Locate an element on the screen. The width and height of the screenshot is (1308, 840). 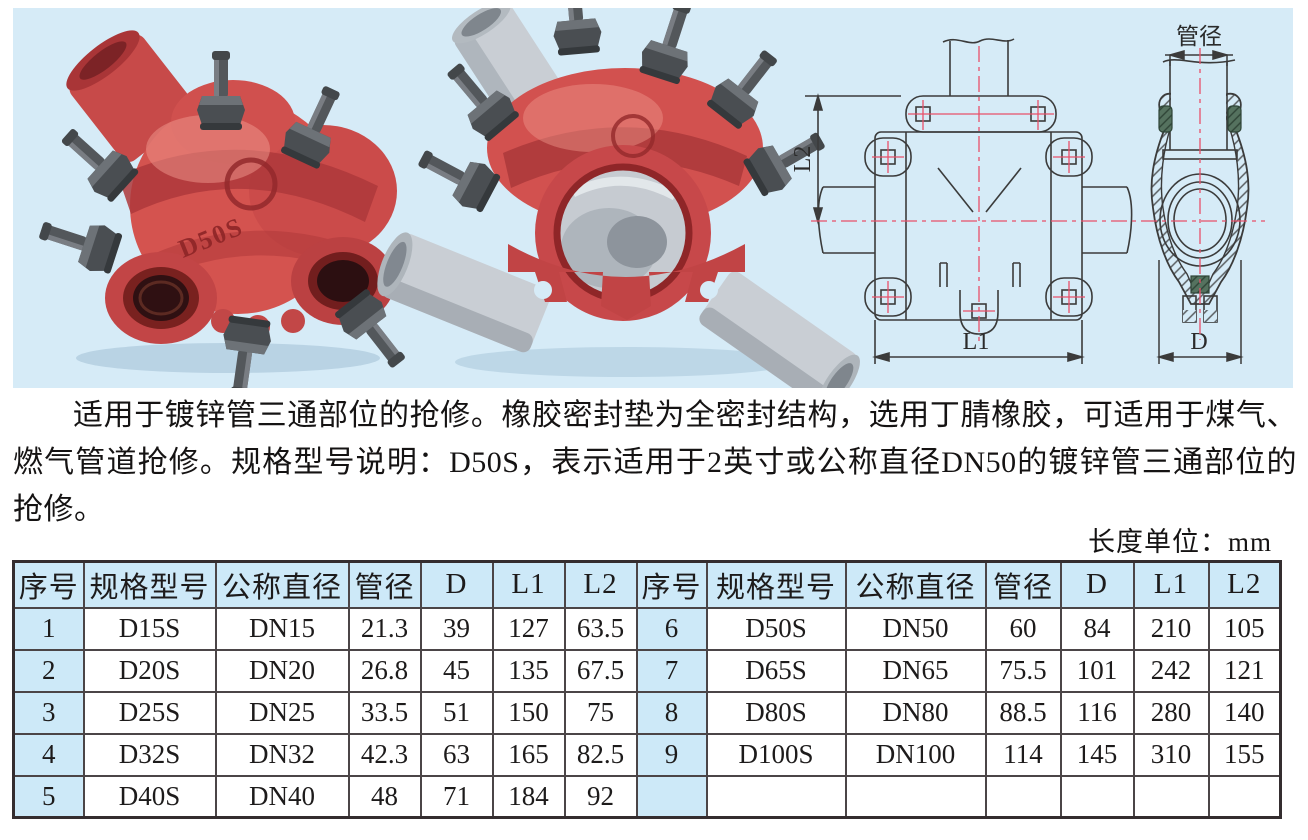
cell-pipe-diameter is located at coordinates (1023, 796).